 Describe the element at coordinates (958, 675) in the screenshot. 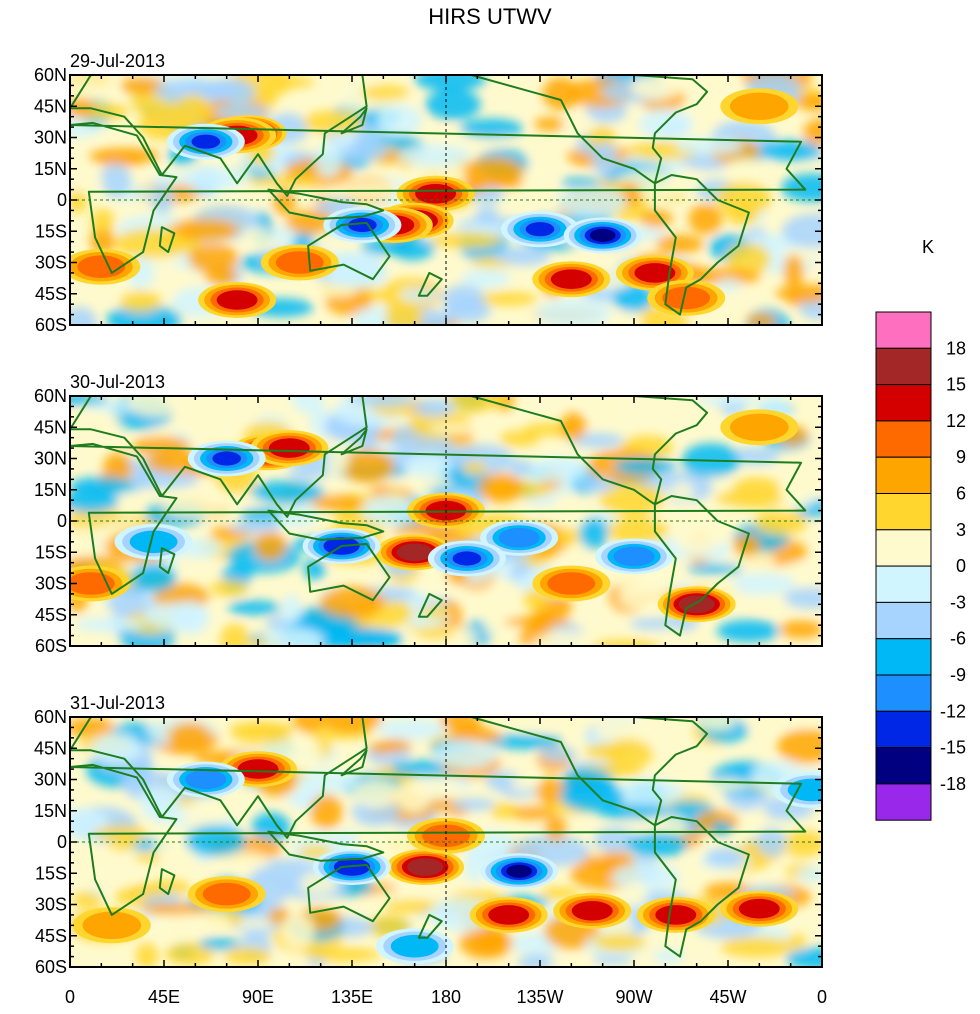

I see `colorbar-label: -9` at that location.